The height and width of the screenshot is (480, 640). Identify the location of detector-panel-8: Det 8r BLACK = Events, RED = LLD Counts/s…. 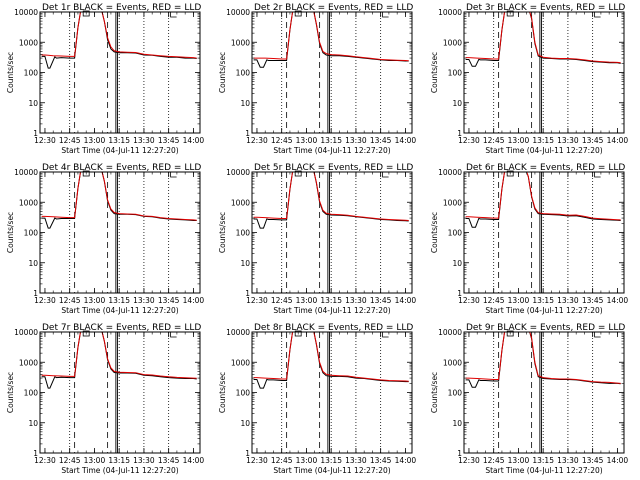
(317, 399).